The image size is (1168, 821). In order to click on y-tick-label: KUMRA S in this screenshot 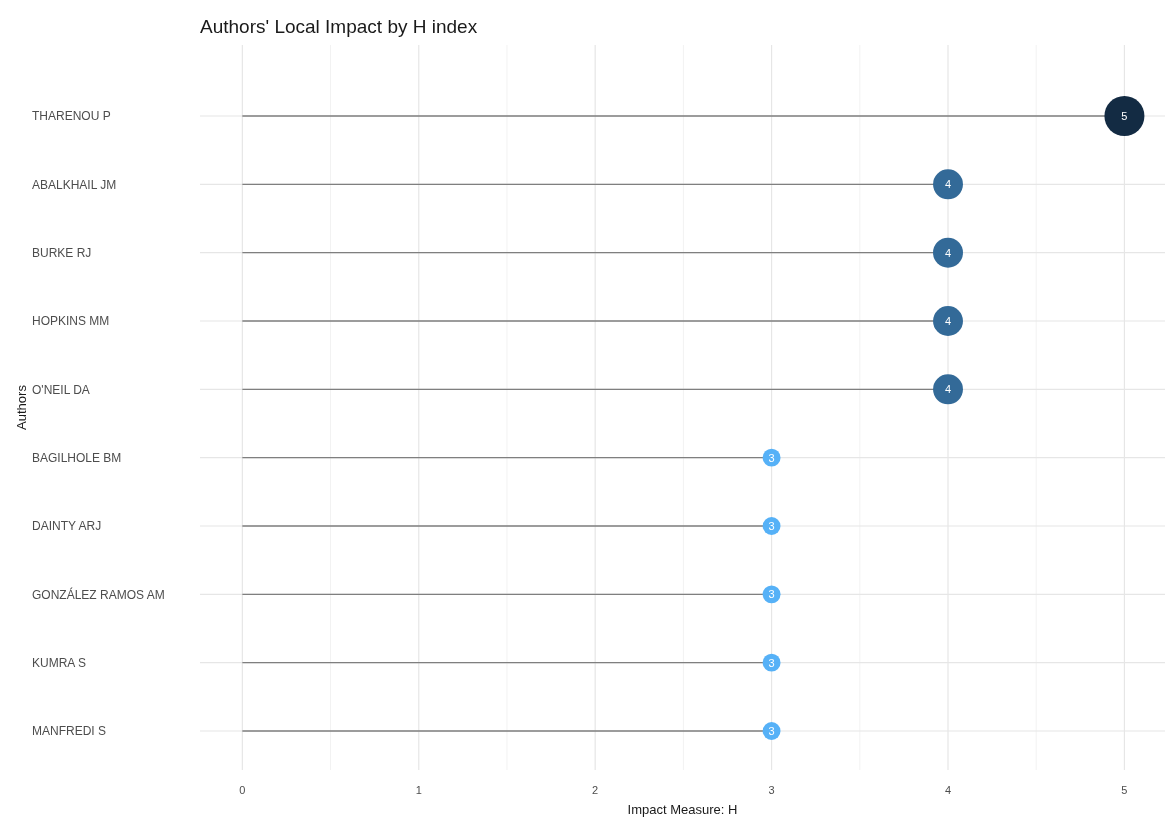, I will do `click(59, 662)`.